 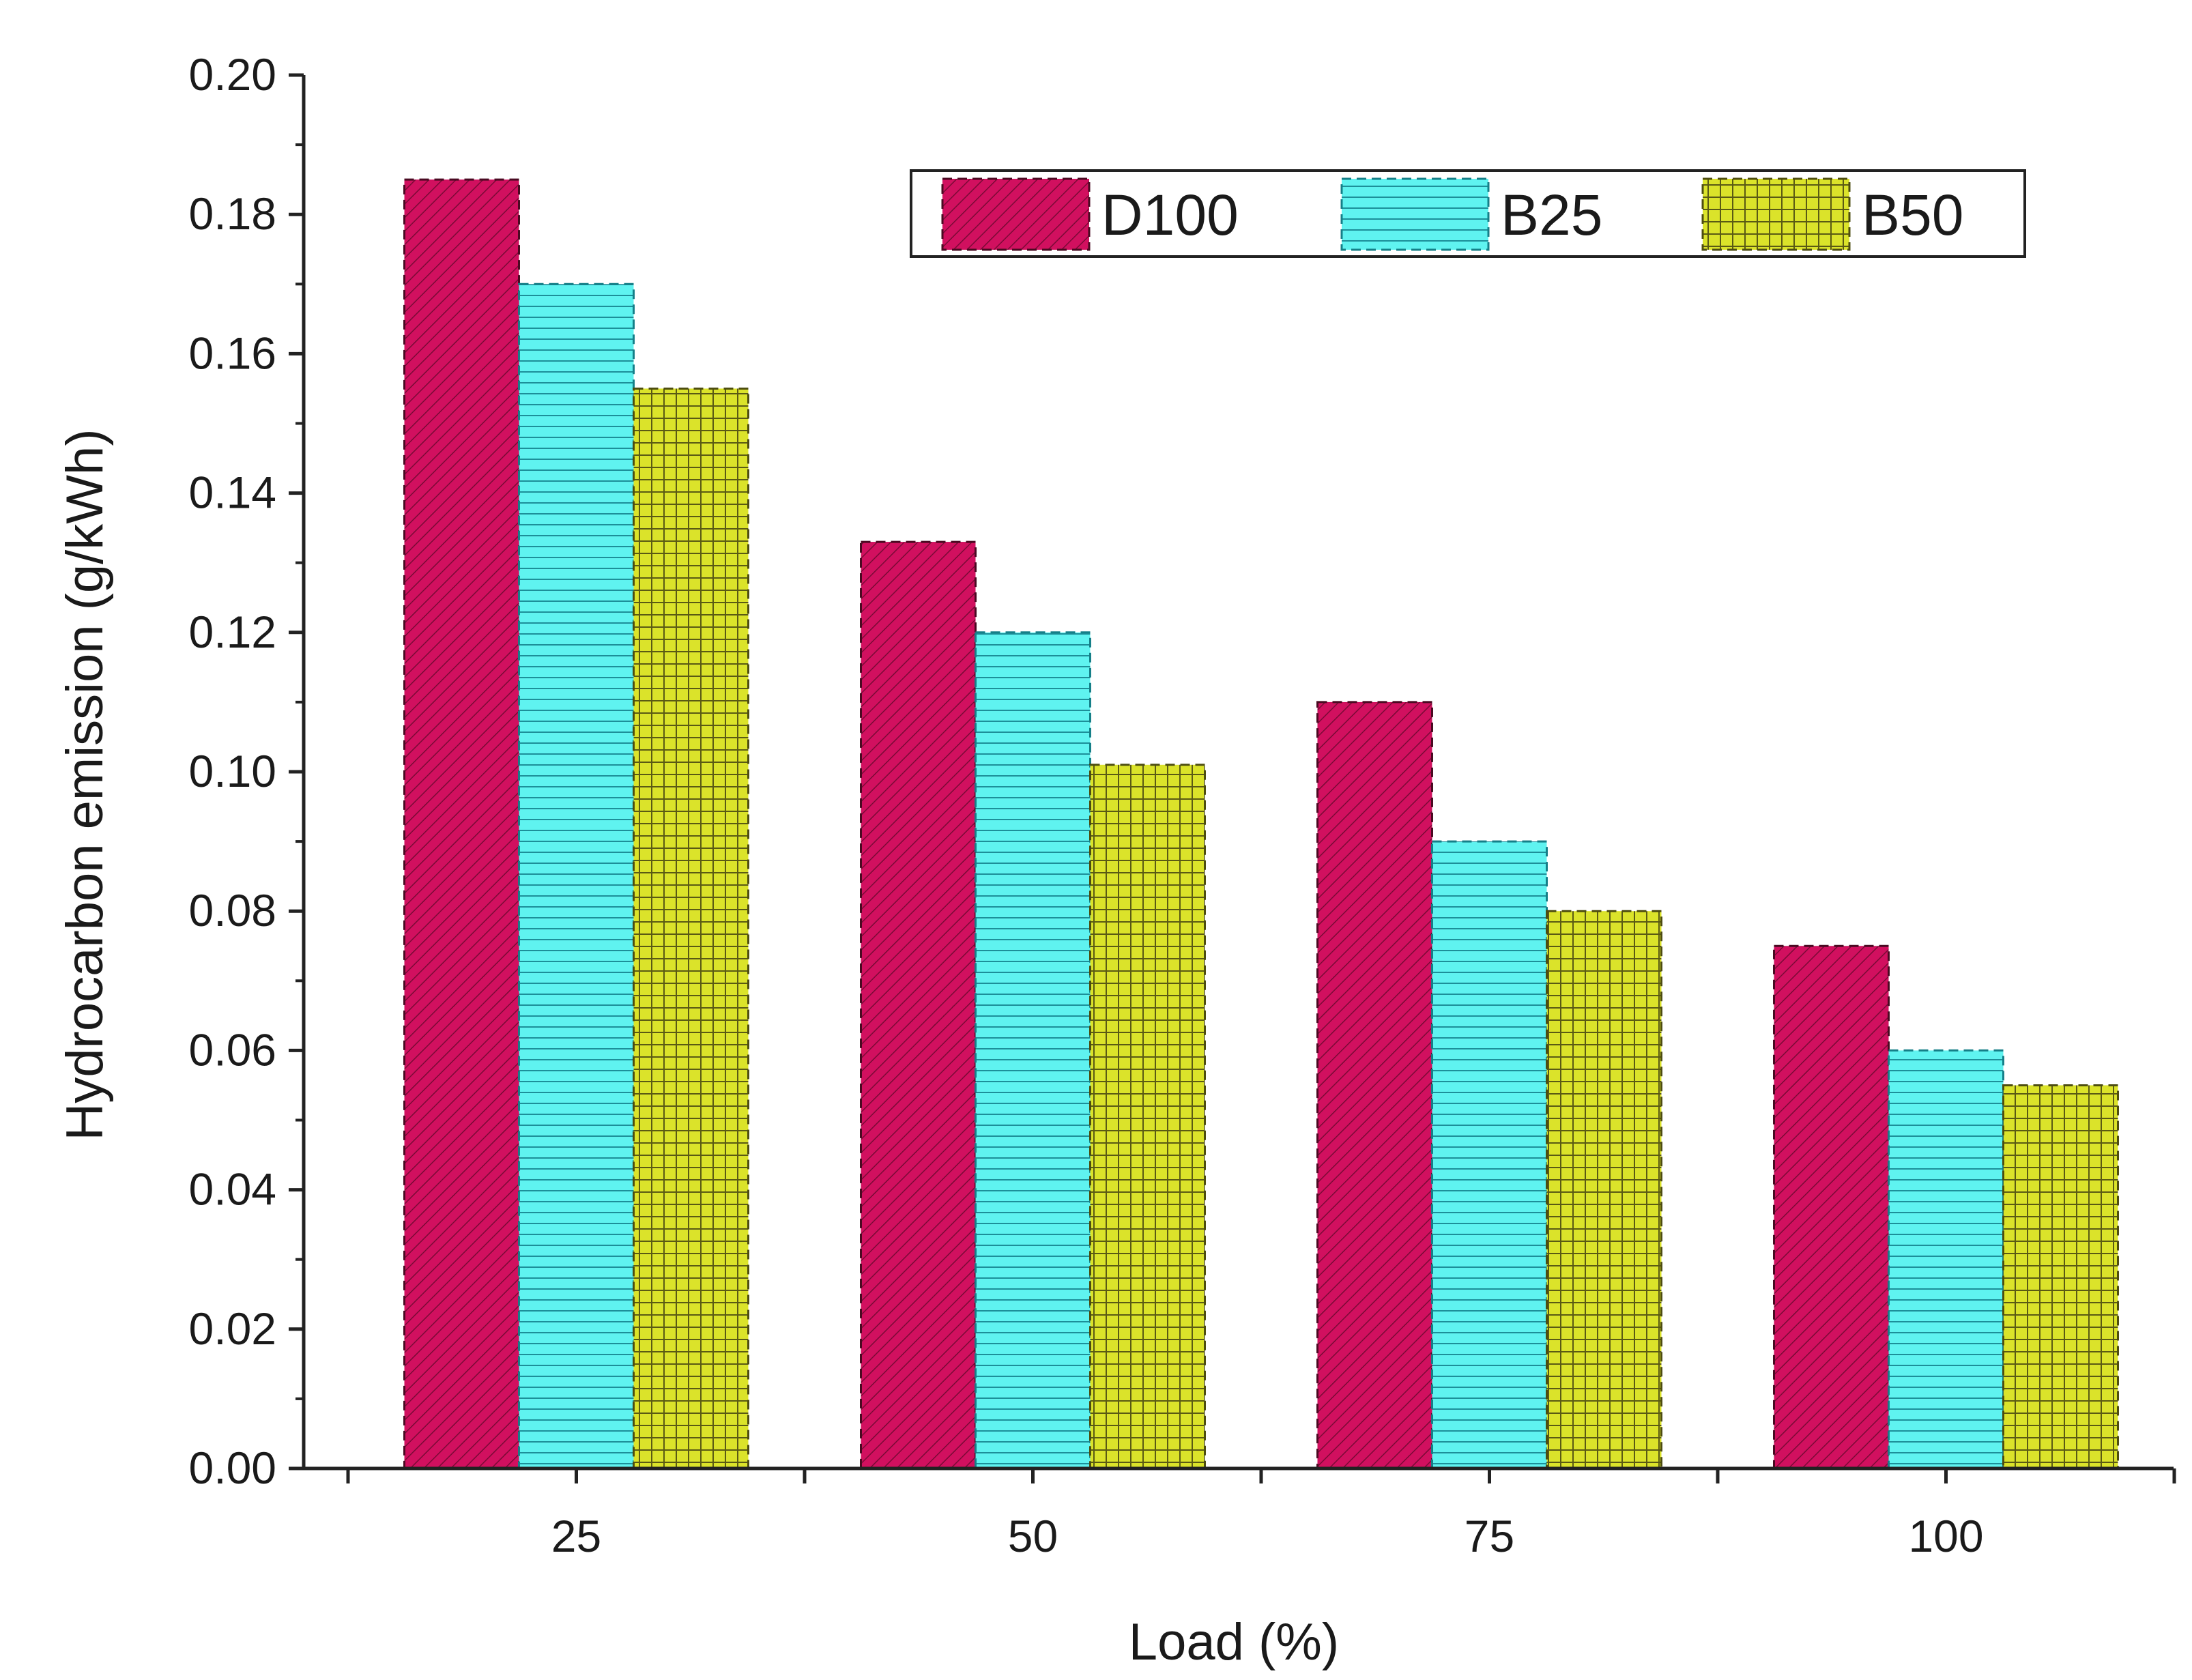 What do you see at coordinates (232, 632) in the screenshot?
I see `y-tick-label: 0.12` at bounding box center [232, 632].